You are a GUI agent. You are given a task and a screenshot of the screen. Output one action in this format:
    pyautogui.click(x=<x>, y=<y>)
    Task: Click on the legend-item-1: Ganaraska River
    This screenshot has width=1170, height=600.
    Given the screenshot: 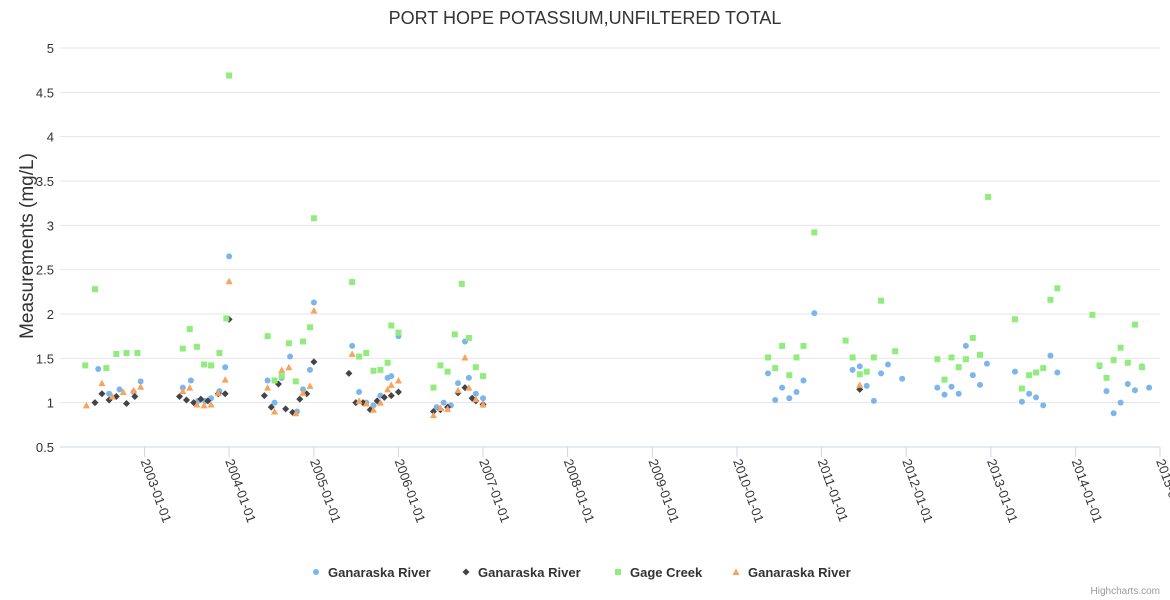 What is the action you would take?
    pyautogui.click(x=372, y=572)
    